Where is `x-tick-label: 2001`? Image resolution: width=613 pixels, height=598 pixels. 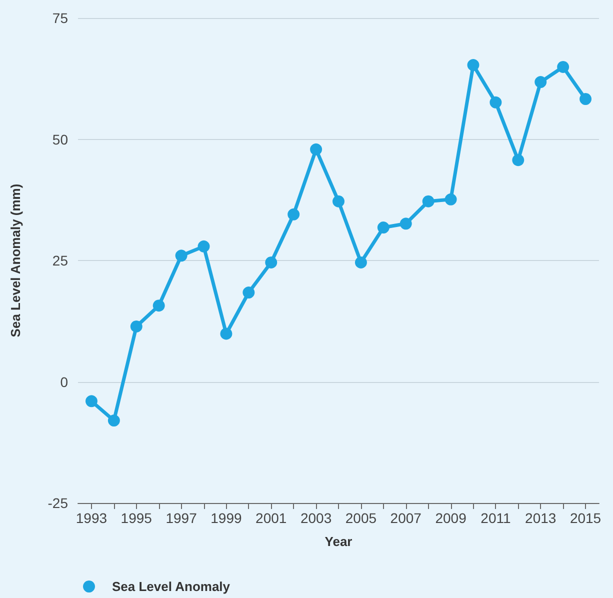
x-tick-label: 2001 is located at coordinates (271, 518).